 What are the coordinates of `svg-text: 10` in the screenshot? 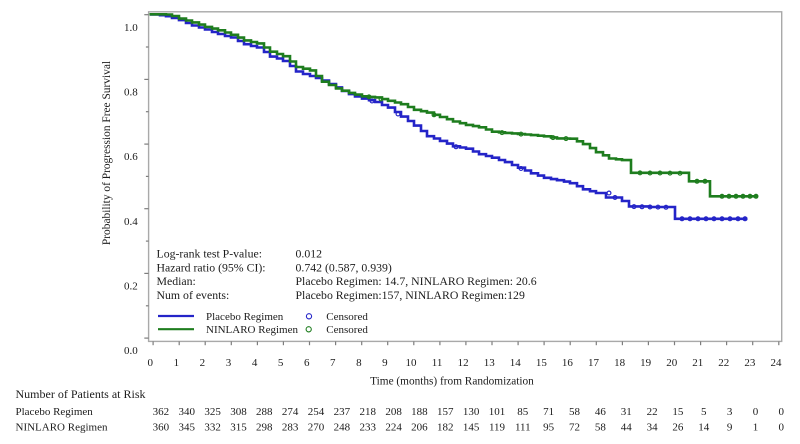 It's located at (412, 363).